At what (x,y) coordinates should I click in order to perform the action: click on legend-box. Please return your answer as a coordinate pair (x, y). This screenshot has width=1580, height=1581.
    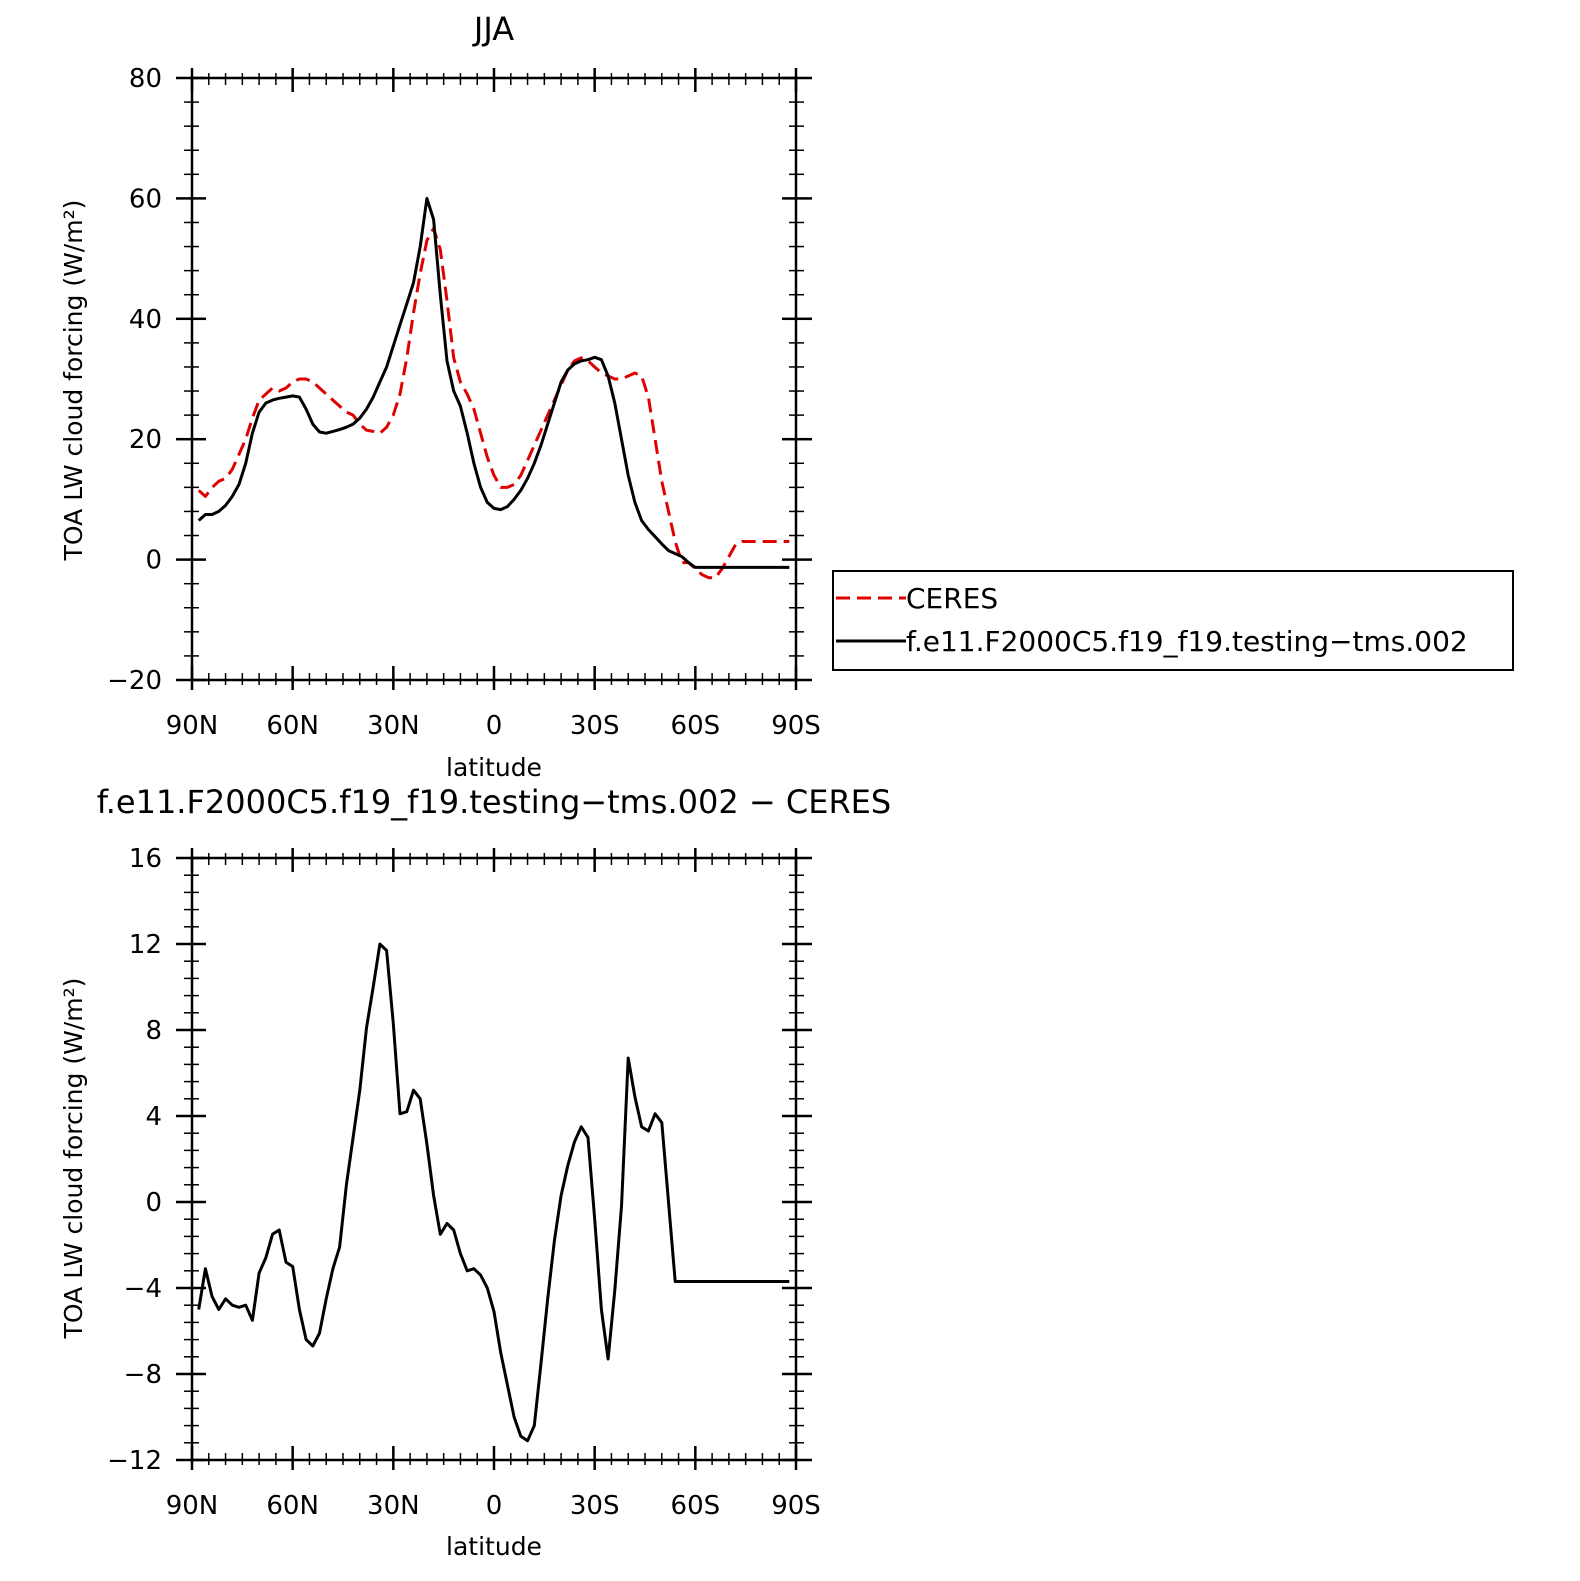
    Looking at the image, I should click on (1173, 620).